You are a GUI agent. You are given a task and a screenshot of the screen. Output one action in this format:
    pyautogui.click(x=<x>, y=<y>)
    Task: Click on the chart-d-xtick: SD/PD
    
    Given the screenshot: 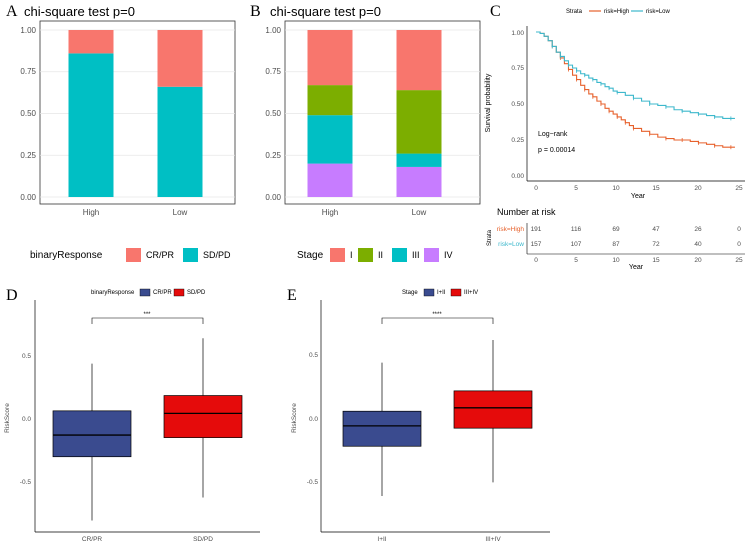 What is the action you would take?
    pyautogui.click(x=203, y=539)
    